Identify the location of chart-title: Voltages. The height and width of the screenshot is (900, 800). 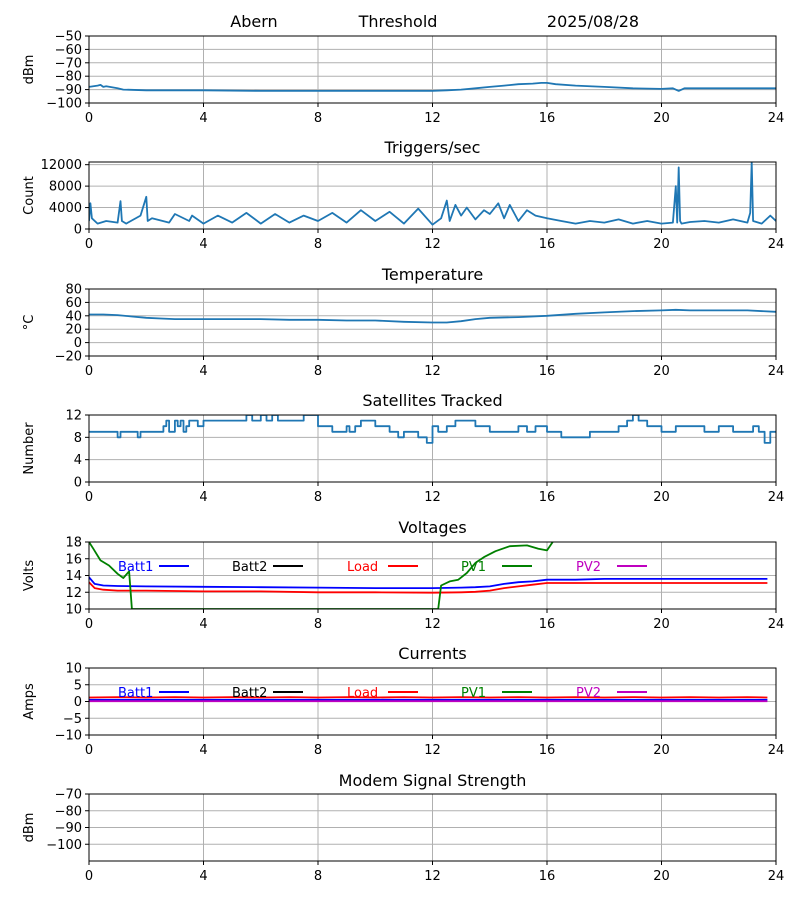
(432, 527).